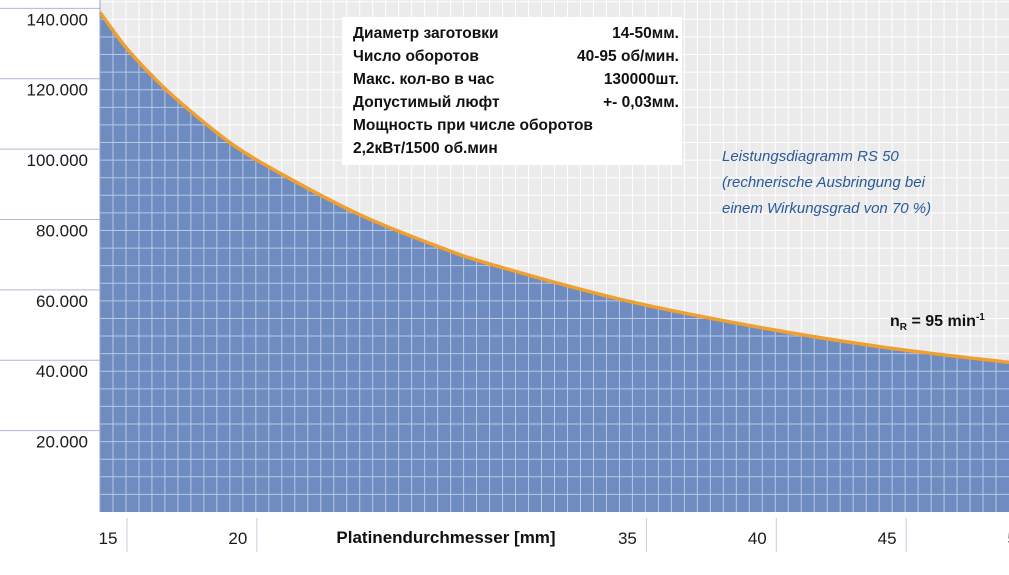 The width and height of the screenshot is (1009, 575). Describe the element at coordinates (757, 538) in the screenshot. I see `x-tick-label: 40` at that location.